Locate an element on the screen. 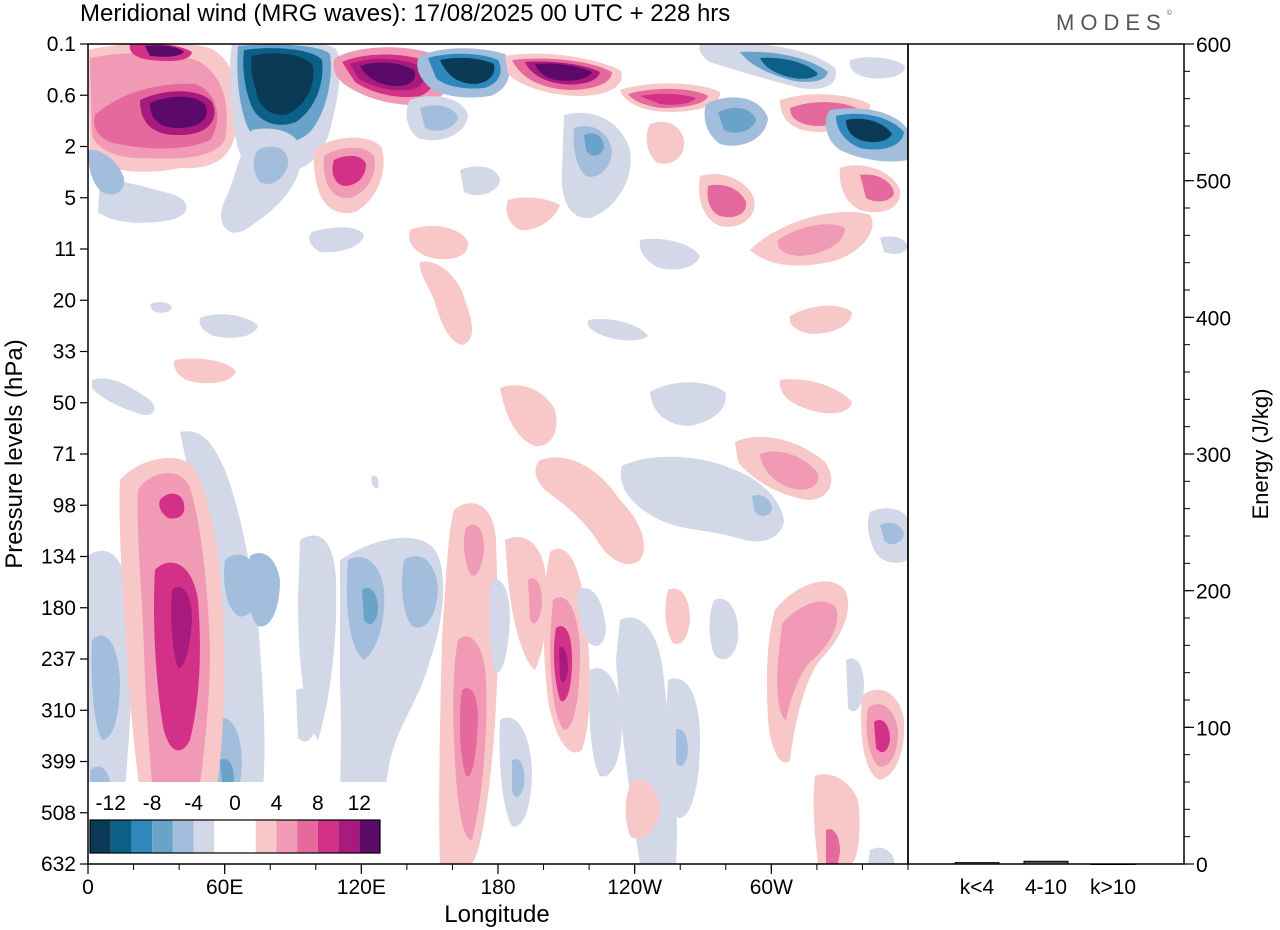  pressure-tick-label: 508 is located at coordinates (58, 813).